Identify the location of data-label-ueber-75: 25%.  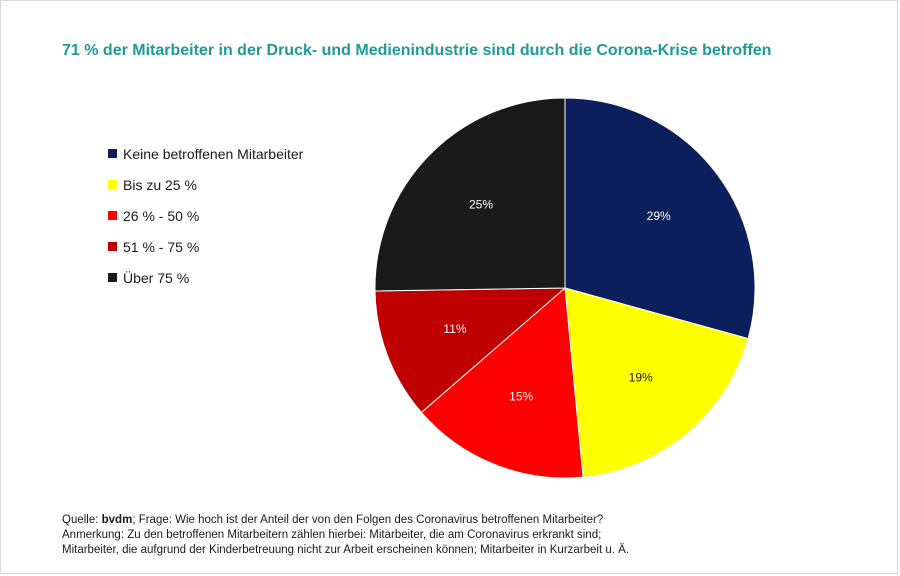
(481, 205).